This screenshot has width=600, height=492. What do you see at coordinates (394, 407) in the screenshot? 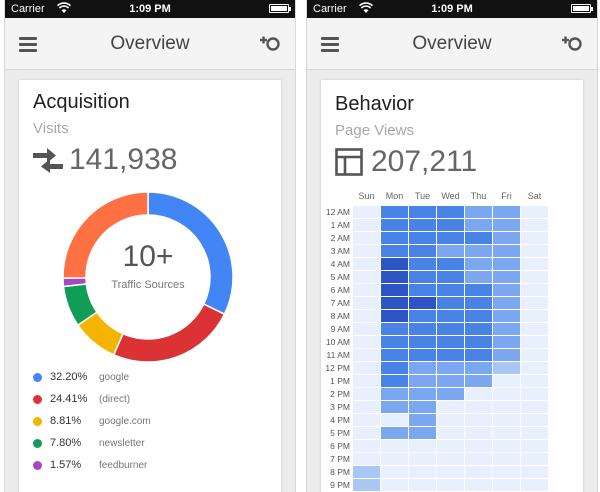
I see `heatmap-cell-mon-3pm` at bounding box center [394, 407].